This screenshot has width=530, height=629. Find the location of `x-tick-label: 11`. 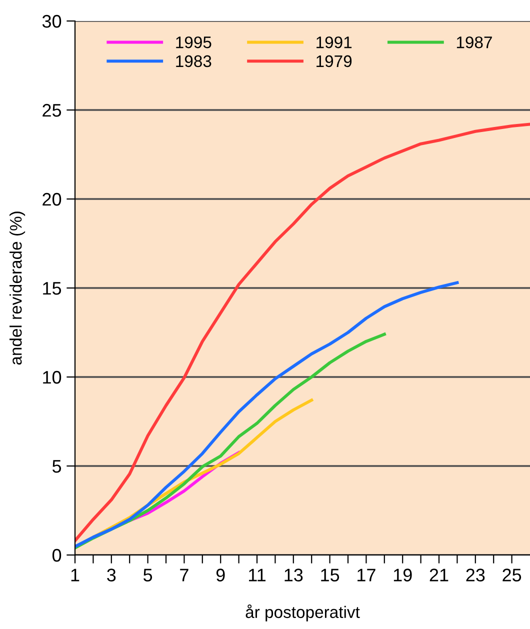

x-tick-label: 11 is located at coordinates (257, 575).